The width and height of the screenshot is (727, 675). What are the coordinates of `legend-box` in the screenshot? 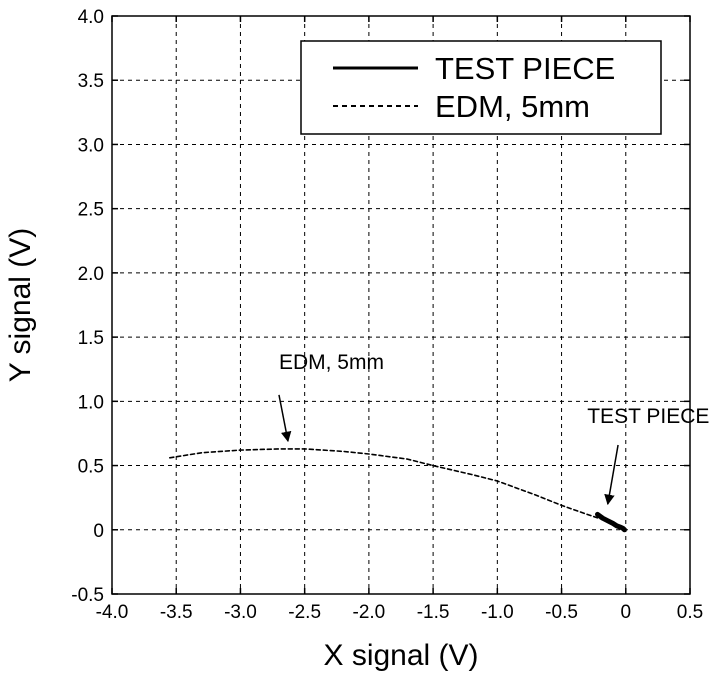 It's located at (481, 87).